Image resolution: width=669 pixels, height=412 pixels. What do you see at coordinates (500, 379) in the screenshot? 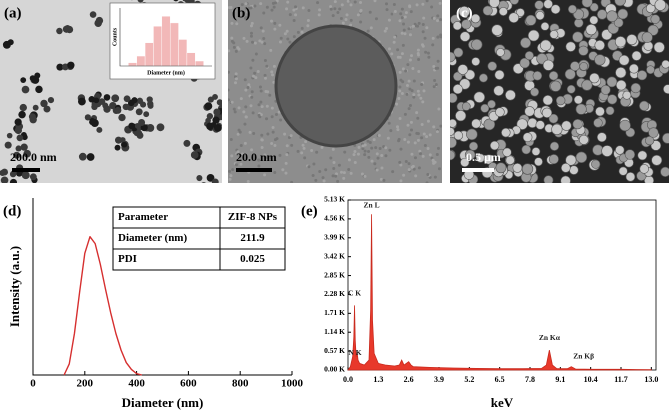
I see `x-tick-label: 6.5` at bounding box center [500, 379].